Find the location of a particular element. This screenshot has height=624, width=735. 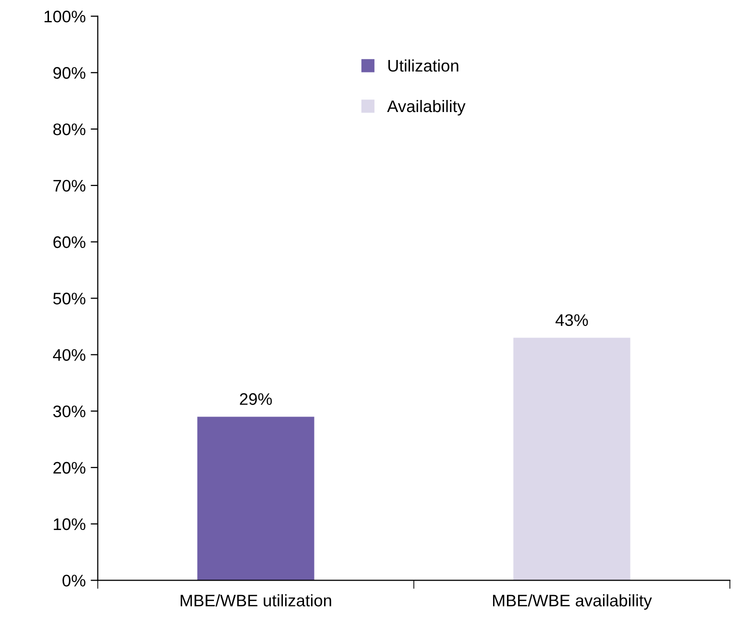

y-tick-label: 30% is located at coordinates (69, 411).